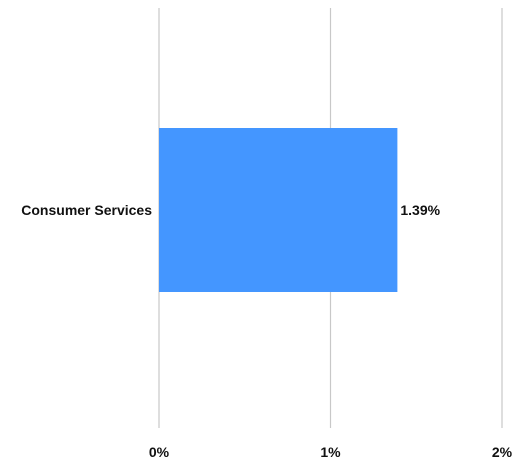 This screenshot has width=514, height=463. Describe the element at coordinates (230, 210) in the screenshot. I see `labels: Consumer Services 1.39%` at that location.